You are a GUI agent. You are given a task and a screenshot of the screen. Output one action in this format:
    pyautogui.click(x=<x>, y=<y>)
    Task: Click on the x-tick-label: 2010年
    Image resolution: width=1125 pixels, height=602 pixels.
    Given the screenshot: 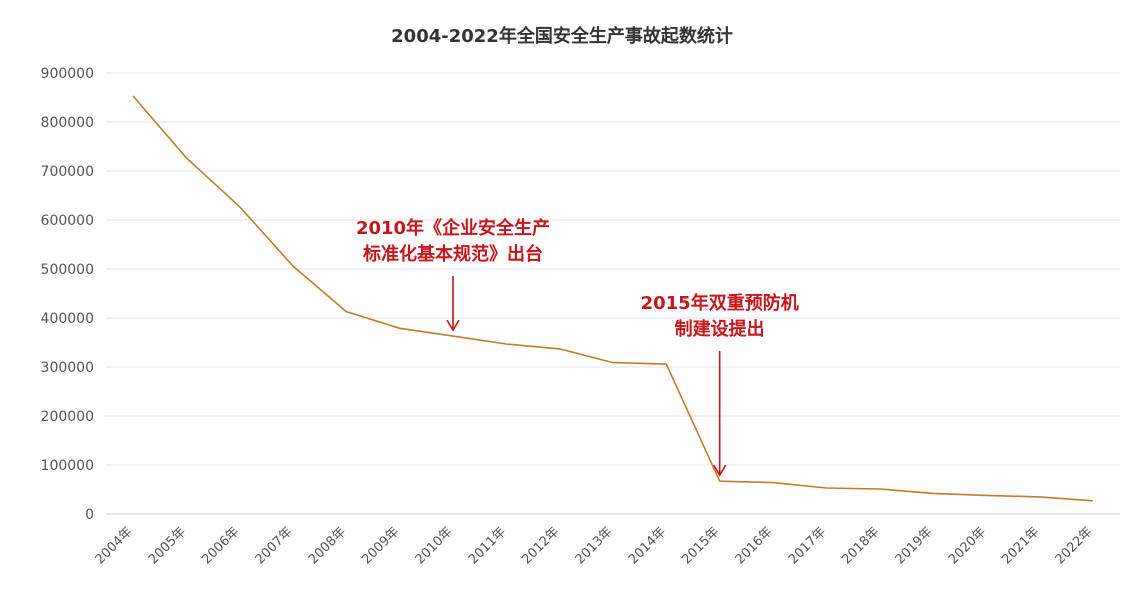 What is the action you would take?
    pyautogui.click(x=434, y=545)
    